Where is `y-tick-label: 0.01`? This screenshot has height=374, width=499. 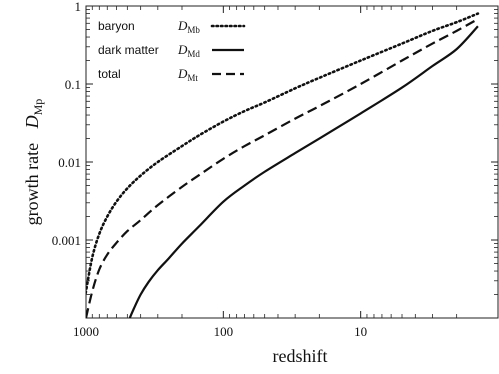 y-tick-label: 0.01 is located at coordinates (69, 162).